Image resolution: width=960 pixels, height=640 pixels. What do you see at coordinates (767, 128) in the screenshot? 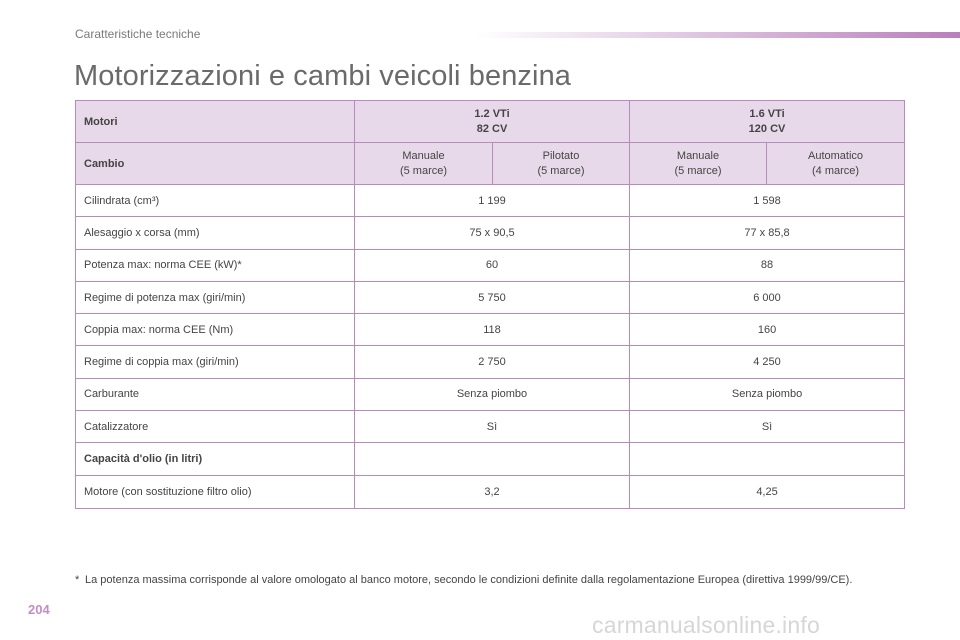
I see `engine-2-power: 120 CV` at bounding box center [767, 128].